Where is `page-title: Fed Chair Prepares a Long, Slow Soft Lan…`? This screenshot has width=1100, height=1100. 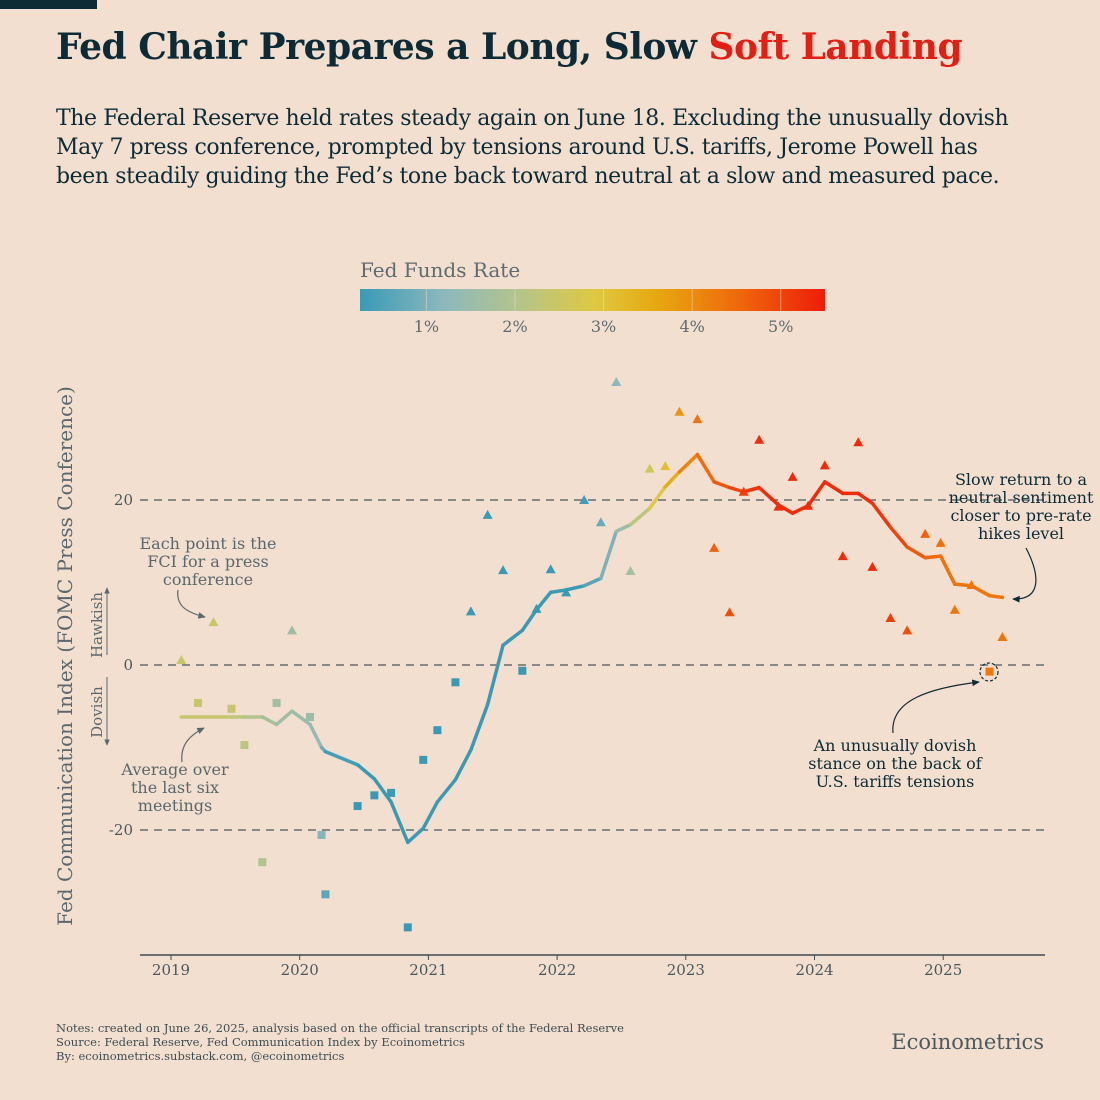 page-title: Fed Chair Prepares a Long, Slow Soft Lan… is located at coordinates (509, 47).